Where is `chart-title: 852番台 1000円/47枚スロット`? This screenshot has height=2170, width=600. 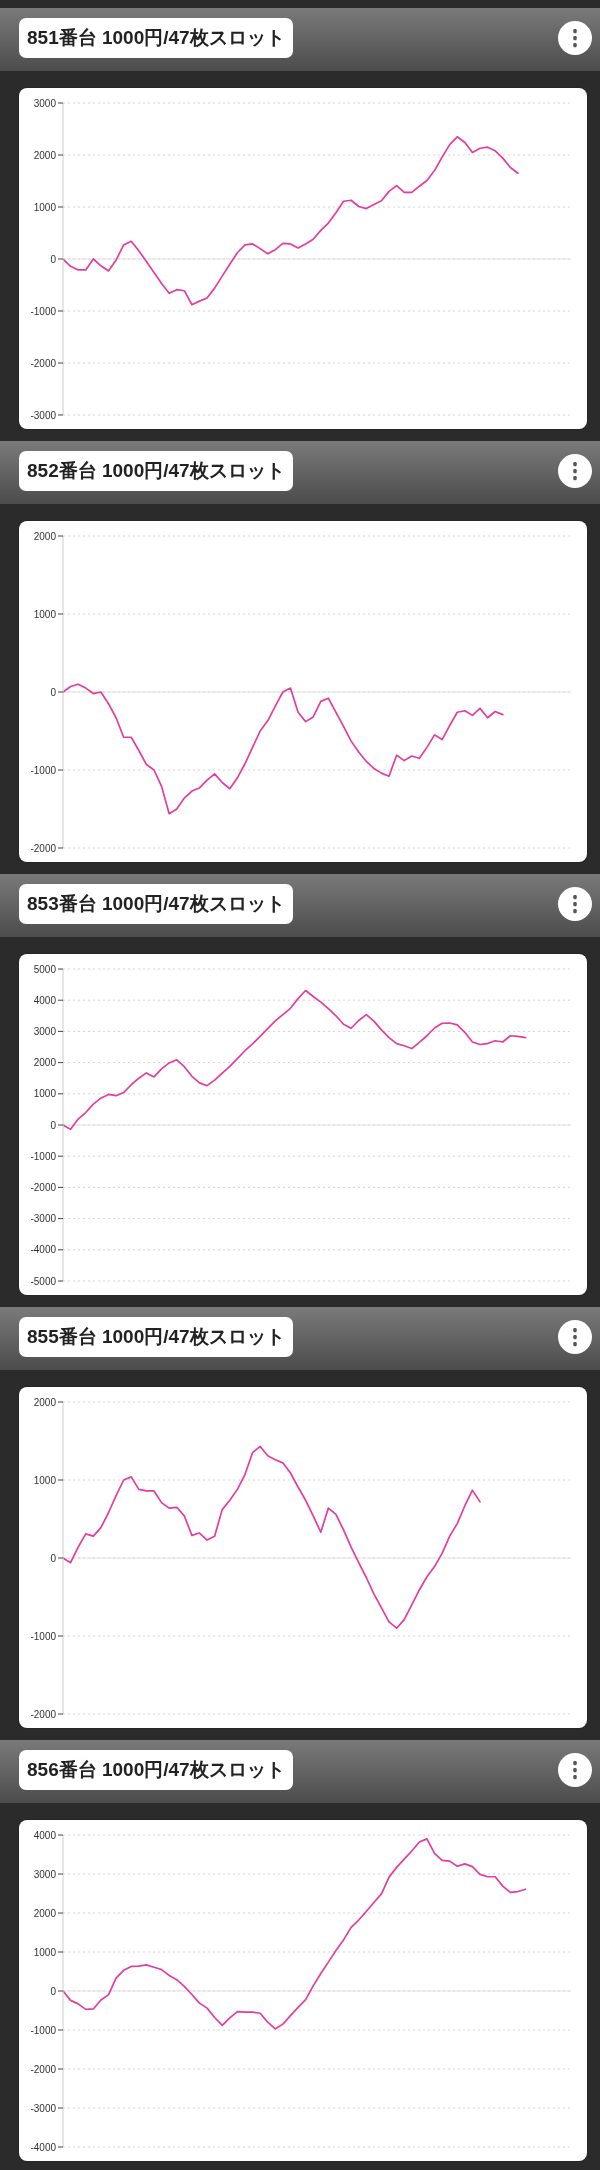 chart-title: 852番台 1000円/47枚スロット is located at coordinates (156, 471).